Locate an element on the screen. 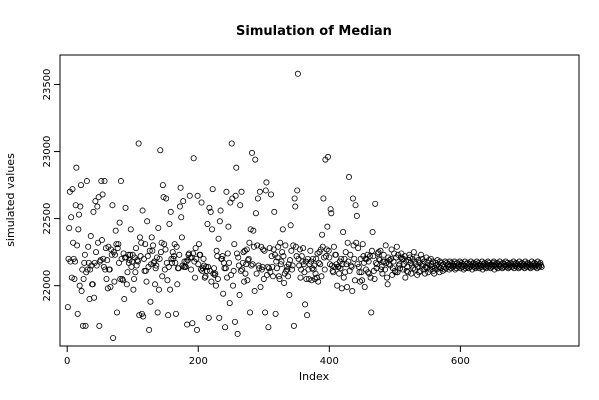 This screenshot has width=599, height=400. x-tick-label: 600 is located at coordinates (460, 361).